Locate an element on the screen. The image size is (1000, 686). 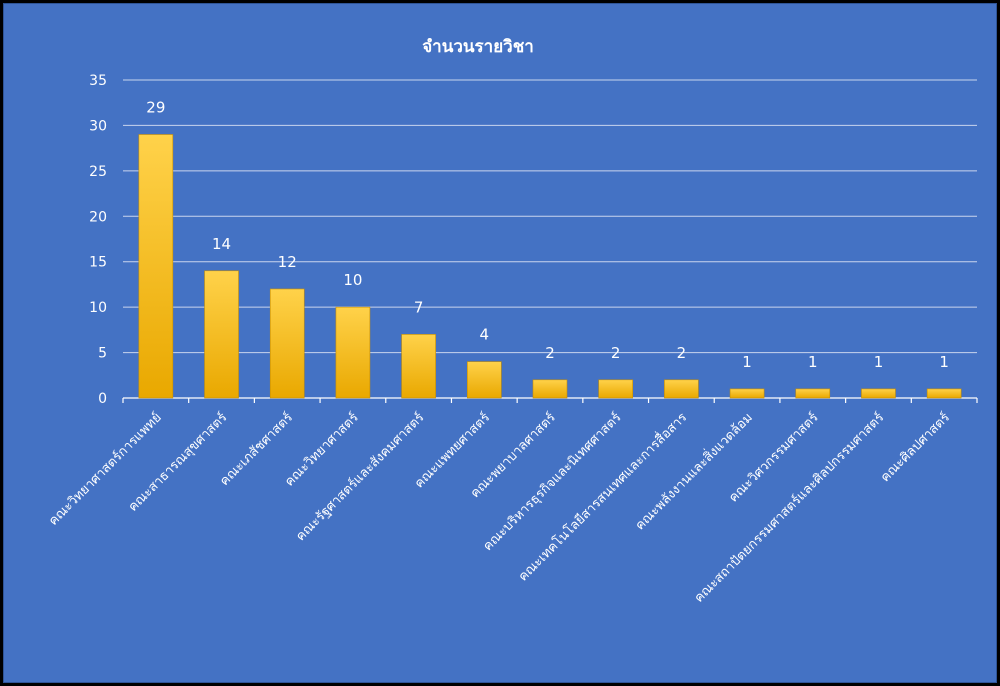
category-label: คณะศิลปศาสตร์ is located at coordinates (915, 448).